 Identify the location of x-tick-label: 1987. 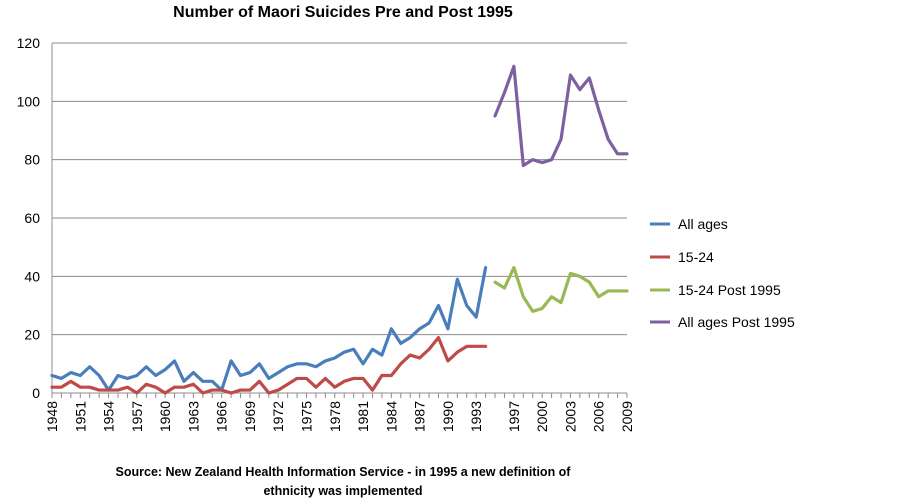
(420, 416).